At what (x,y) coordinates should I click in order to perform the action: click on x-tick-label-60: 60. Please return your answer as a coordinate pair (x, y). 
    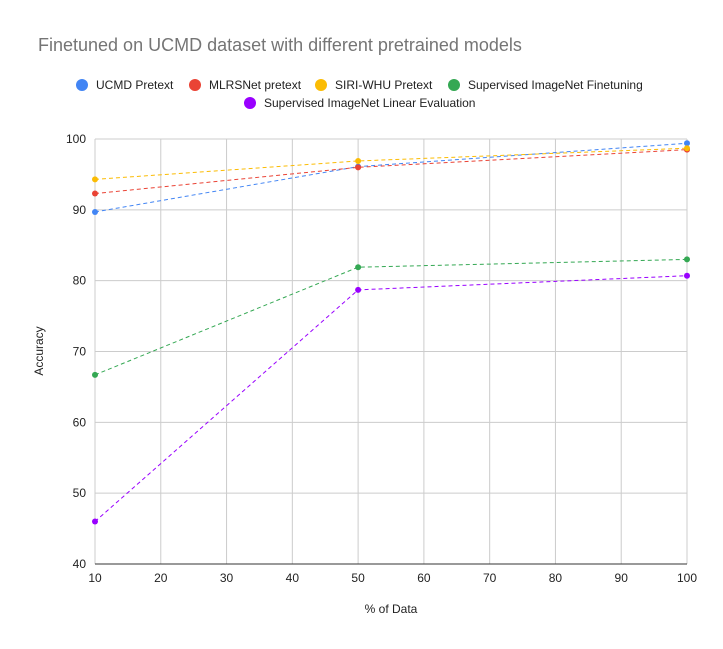
    Looking at the image, I should click on (424, 578).